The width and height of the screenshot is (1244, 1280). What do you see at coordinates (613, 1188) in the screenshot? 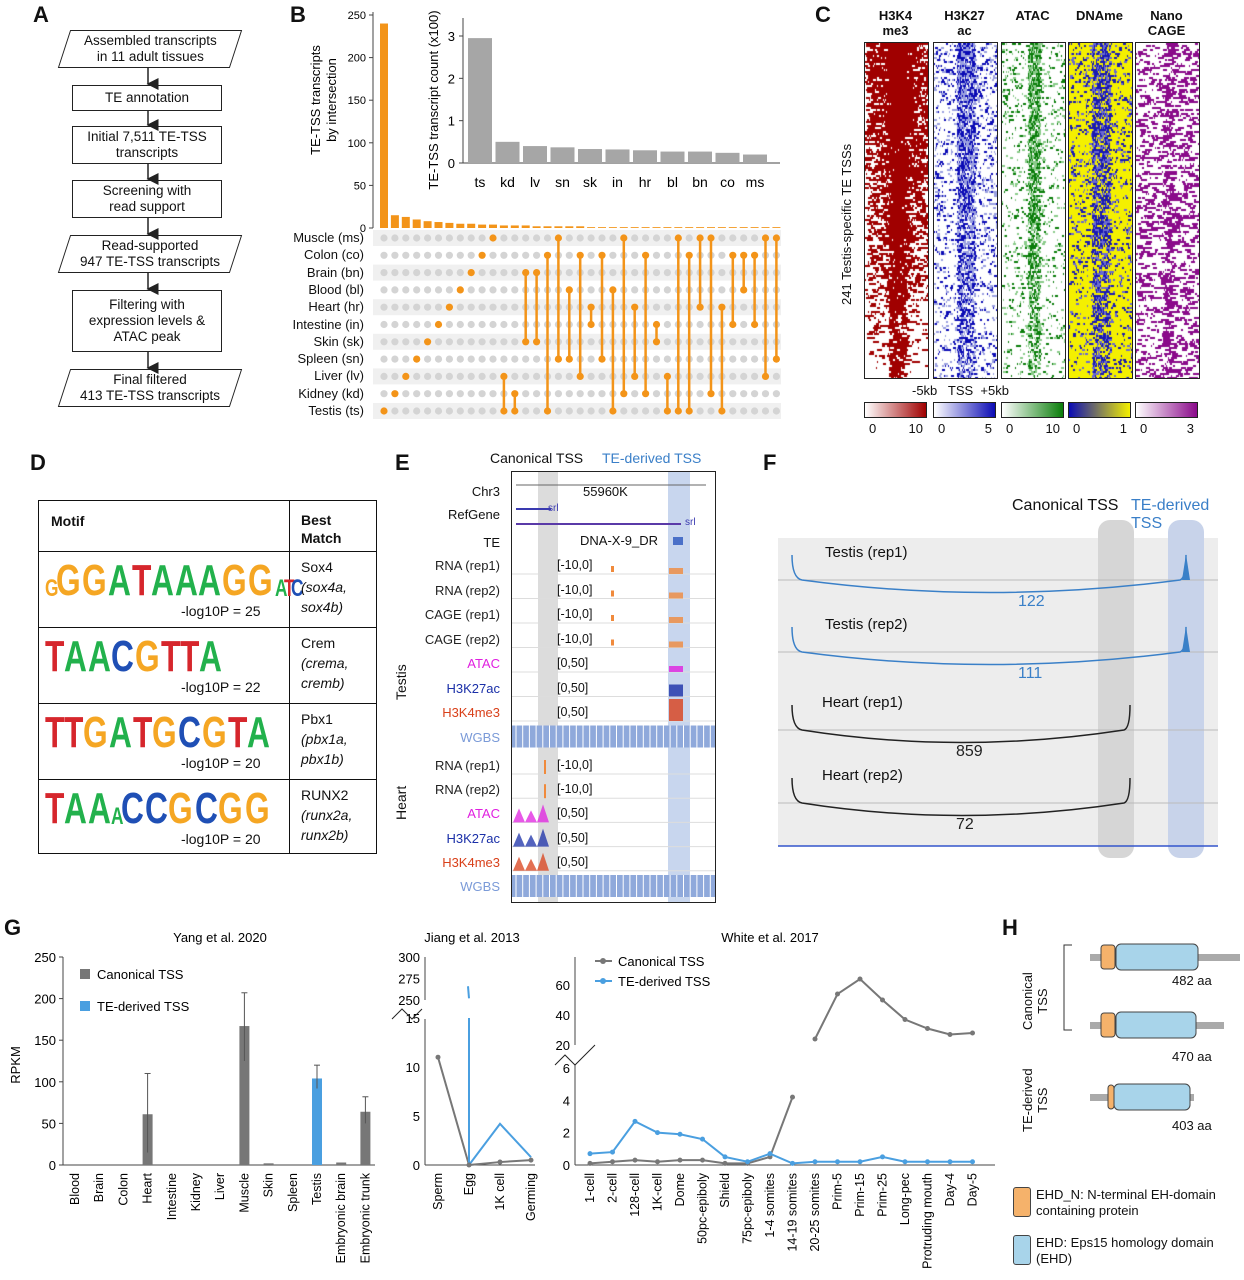
I see `g-right-x-label: 2-cell` at bounding box center [613, 1188].